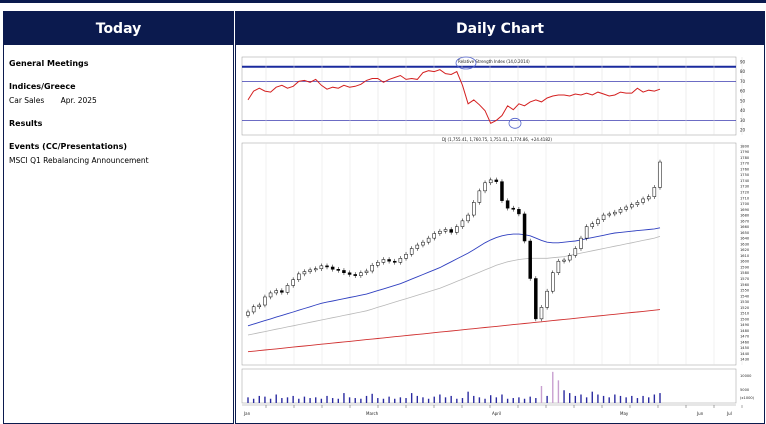  Describe the element at coordinates (745, 152) in the screenshot. I see `price-tick-label: 1790` at that location.